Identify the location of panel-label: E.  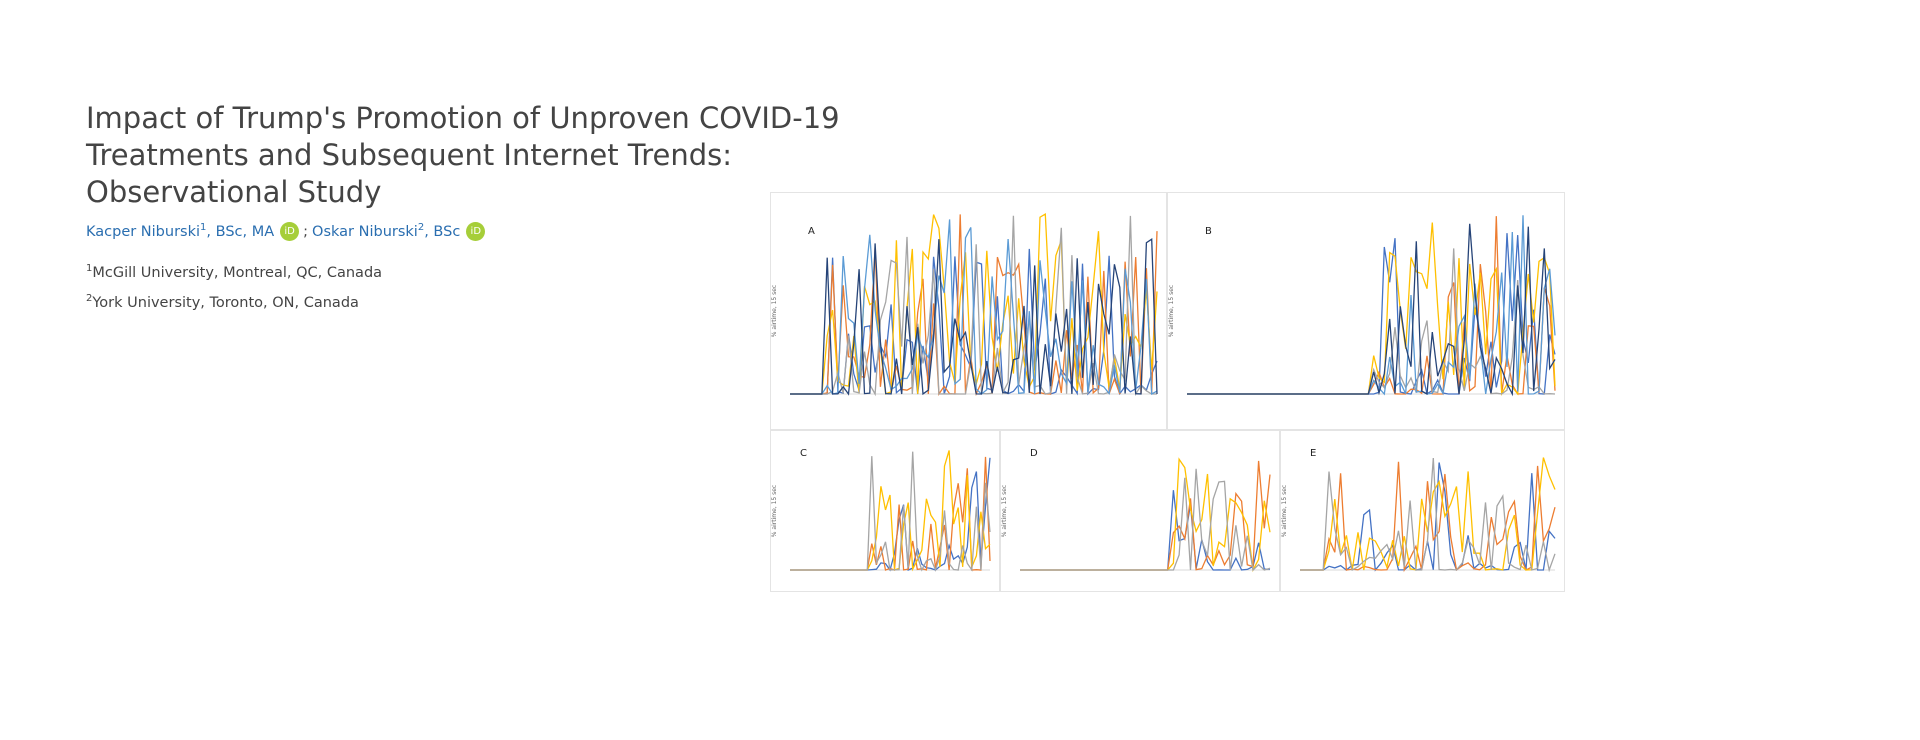
(1313, 453).